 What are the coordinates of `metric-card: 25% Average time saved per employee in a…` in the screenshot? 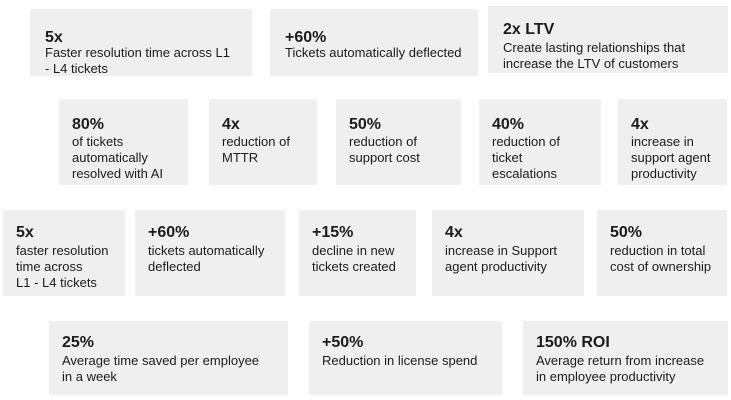 It's located at (168, 358).